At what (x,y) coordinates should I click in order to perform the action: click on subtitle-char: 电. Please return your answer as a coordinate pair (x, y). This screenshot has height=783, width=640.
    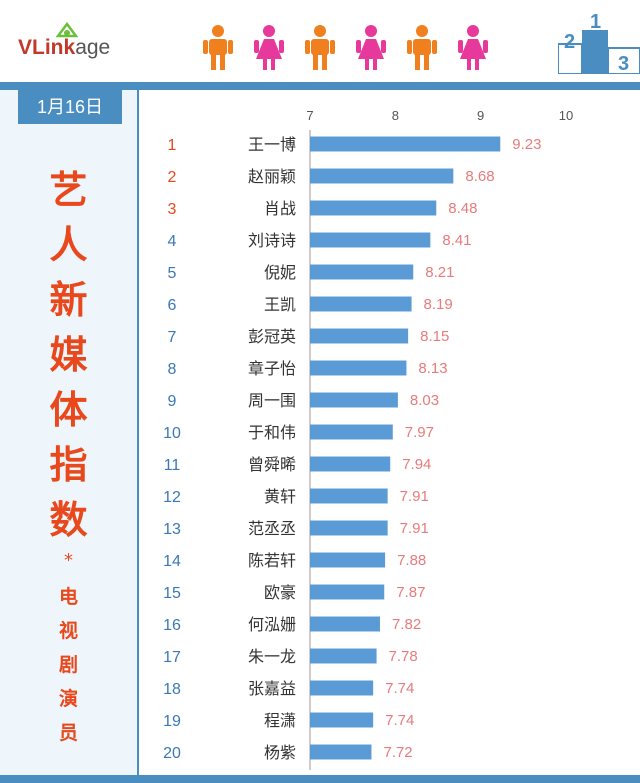
    Looking at the image, I should click on (68, 597).